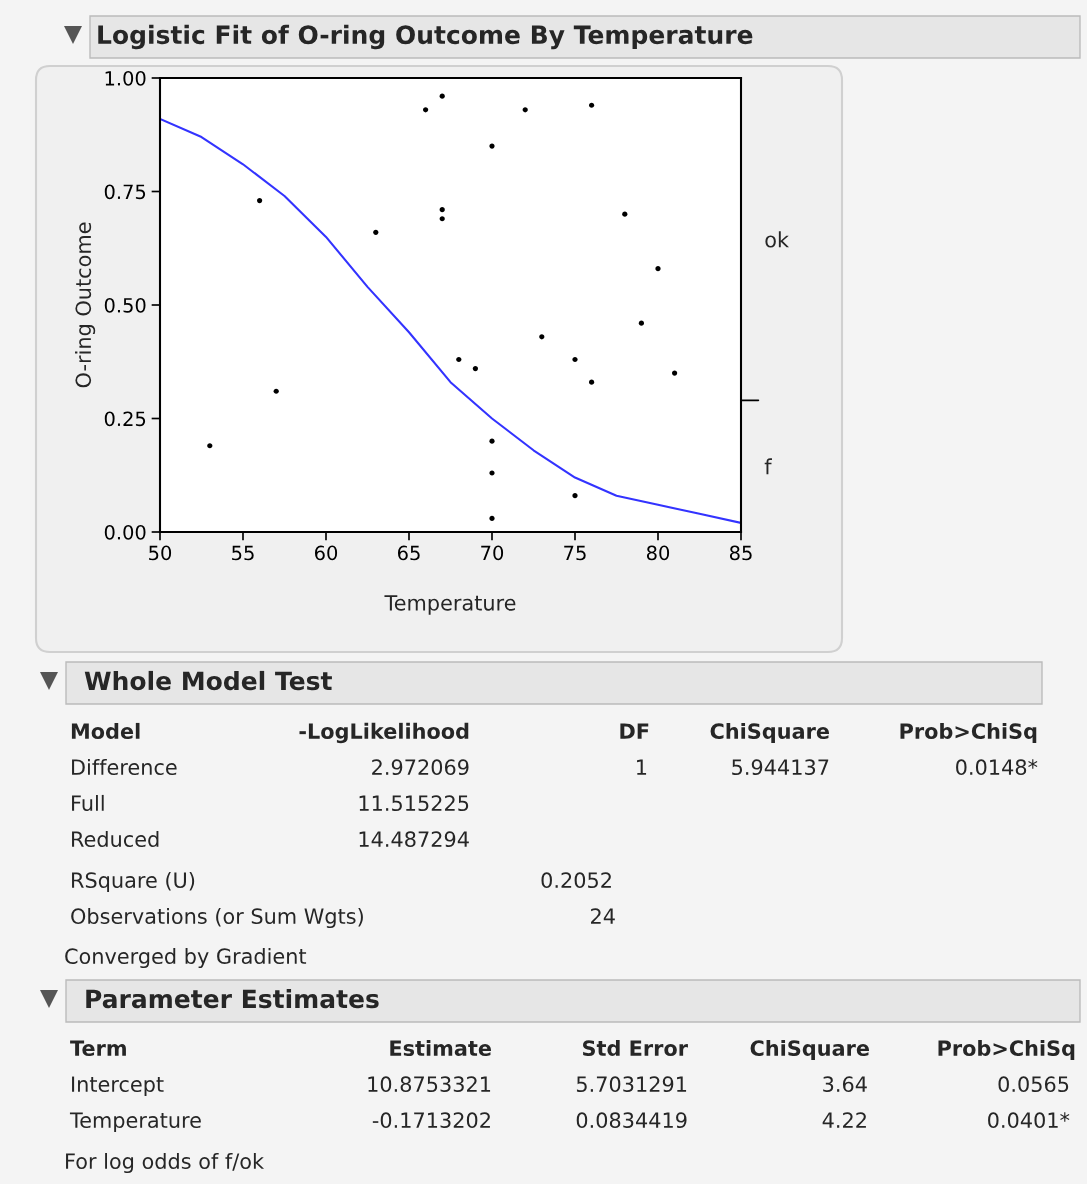  I want to click on x-tick-label: 65, so click(408, 553).